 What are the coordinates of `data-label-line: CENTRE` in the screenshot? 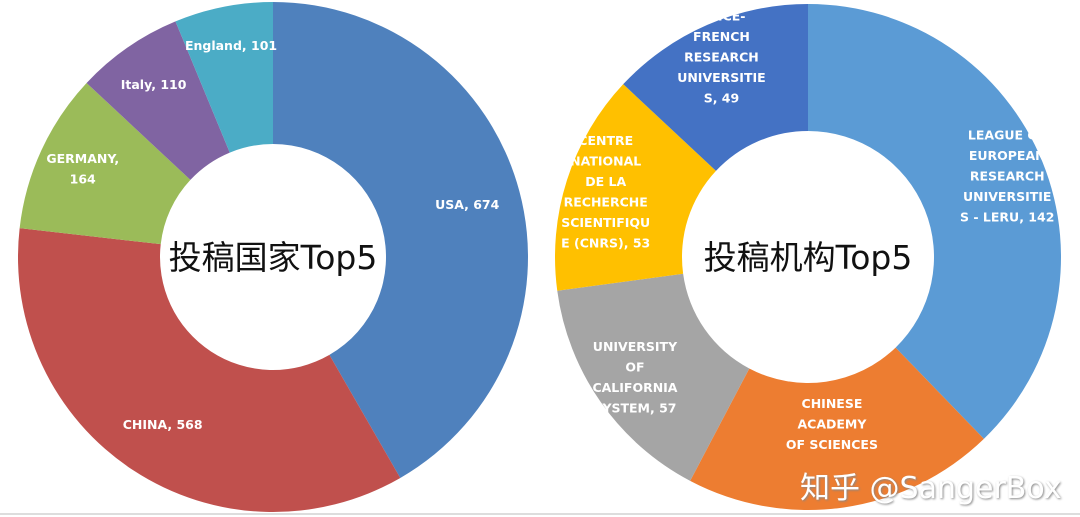 It's located at (605, 140).